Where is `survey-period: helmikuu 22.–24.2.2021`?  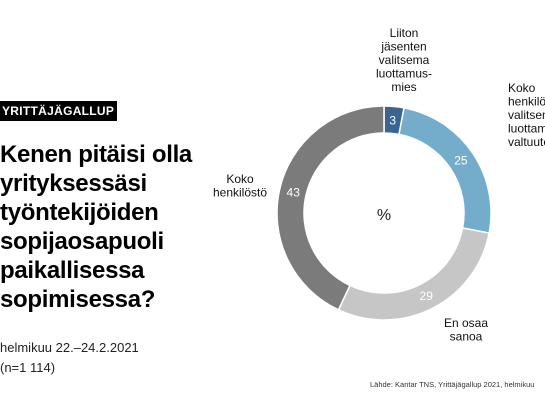
survey-period: helmikuu 22.–24.2.2021 is located at coordinates (69, 347).